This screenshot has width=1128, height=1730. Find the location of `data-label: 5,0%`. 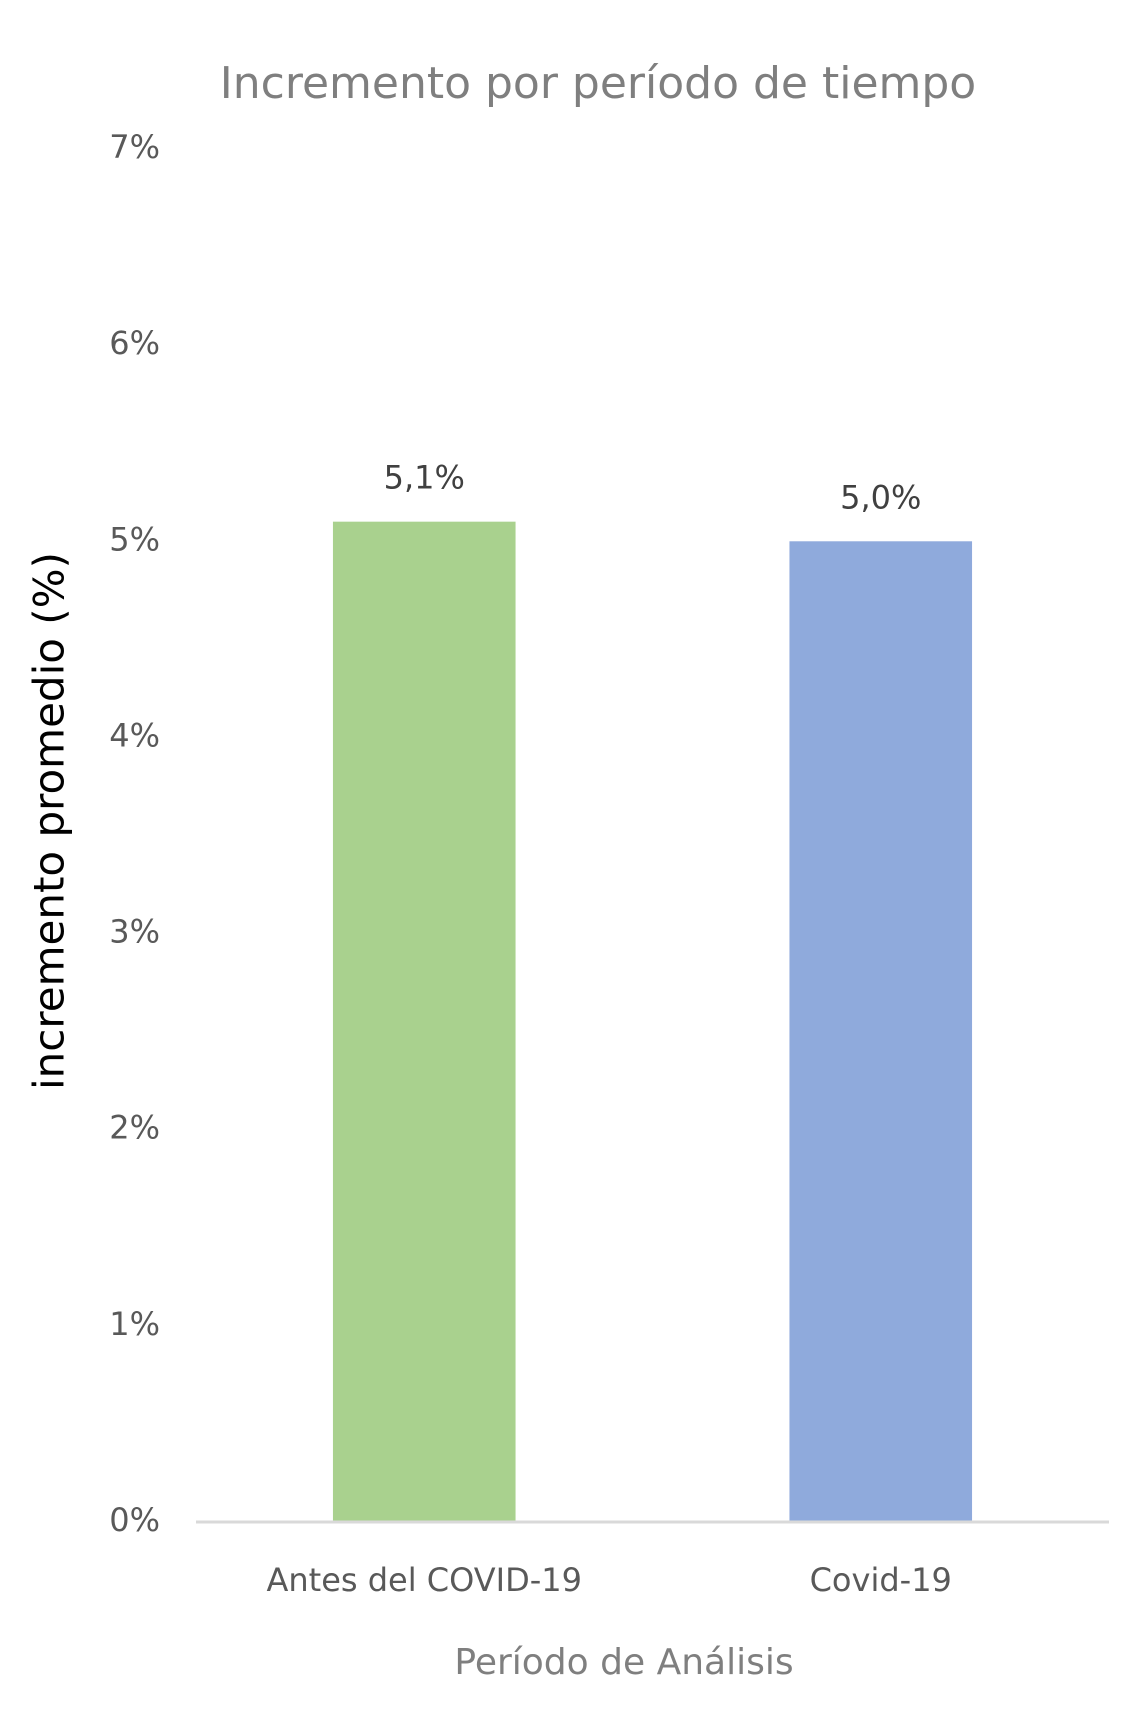

data-label: 5,0% is located at coordinates (880, 497).